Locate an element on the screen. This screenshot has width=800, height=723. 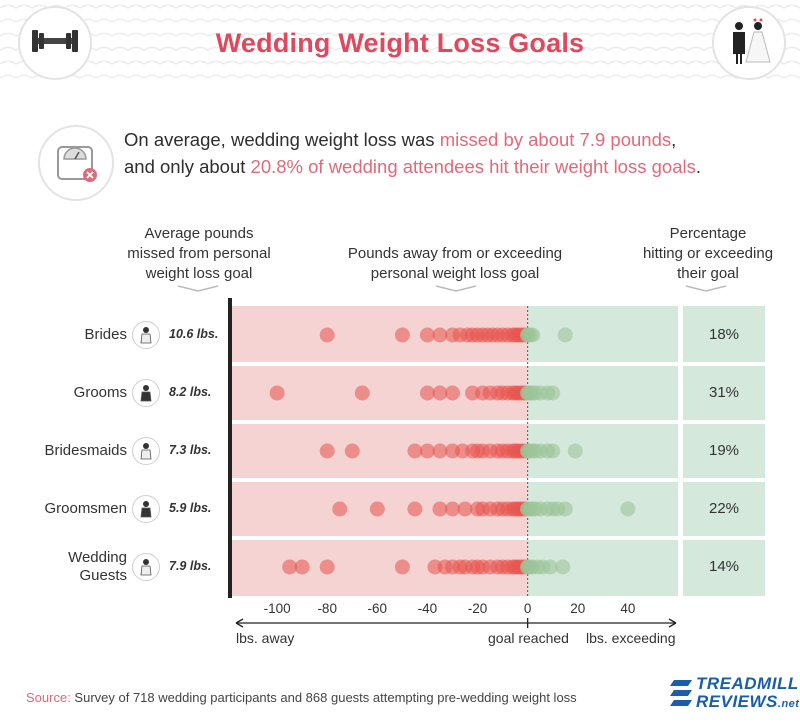
axis-note-right: lbs. exceeding is located at coordinates (631, 638).